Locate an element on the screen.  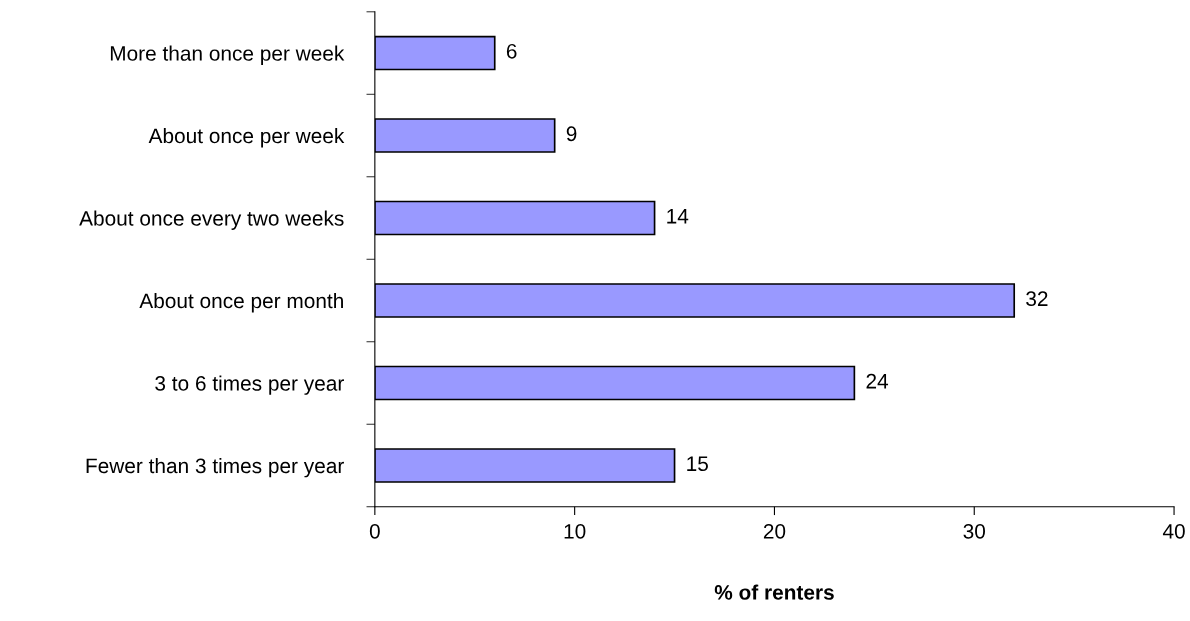
y-tick-label: About once every two weeks is located at coordinates (211, 220).